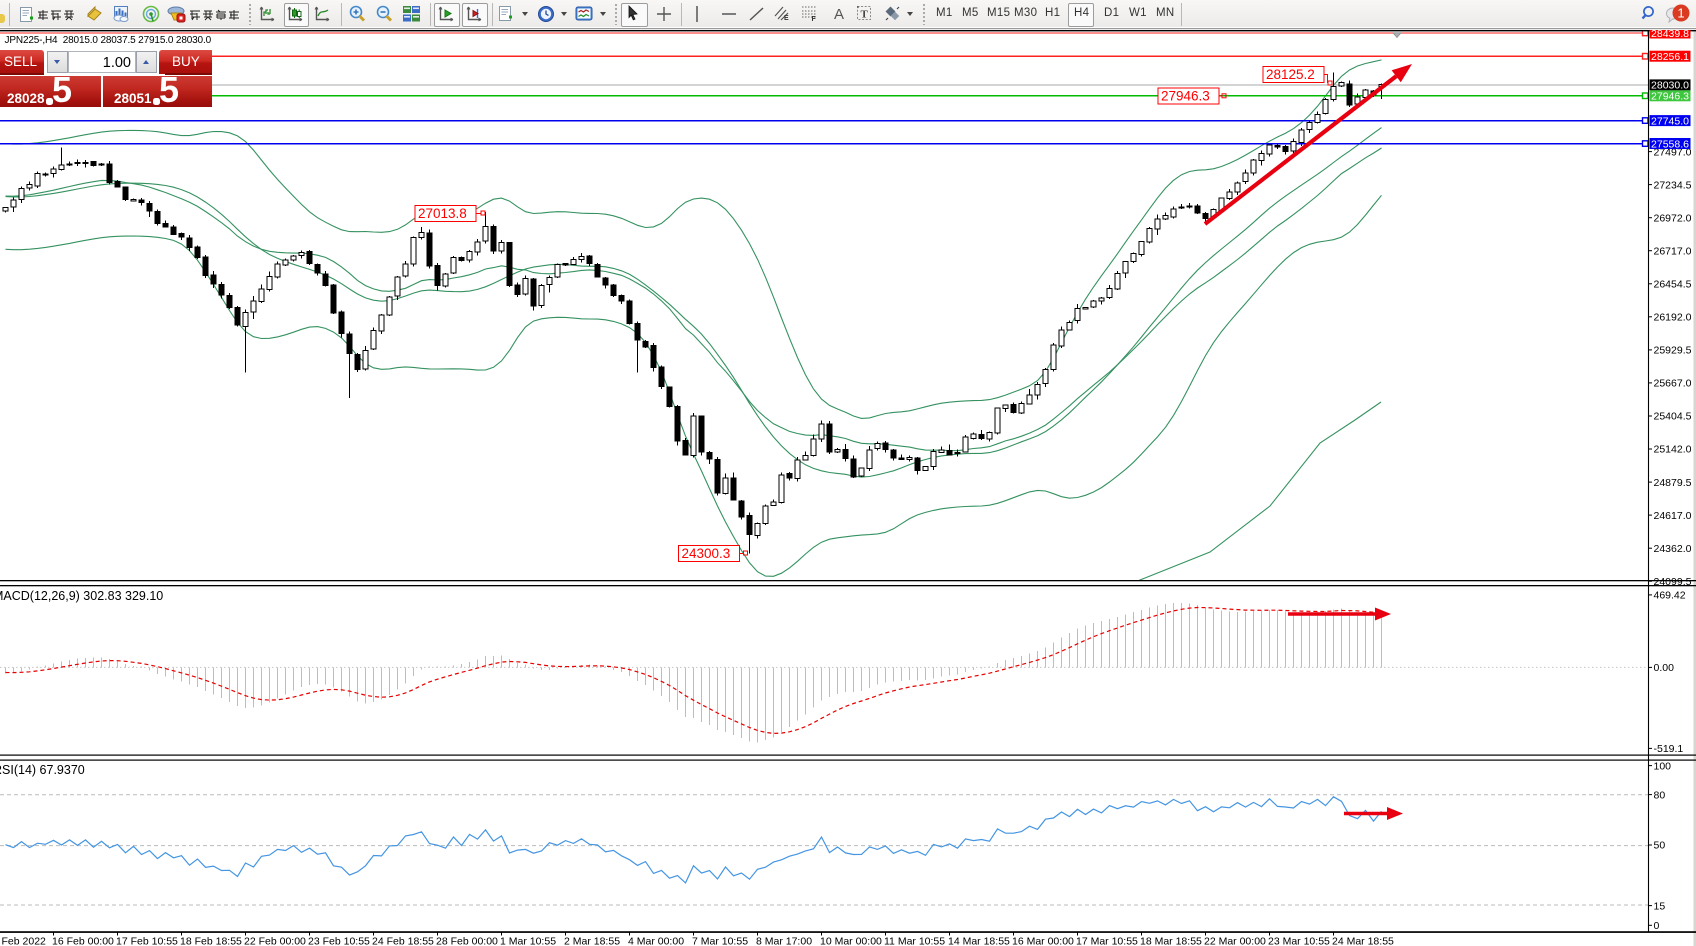 The width and height of the screenshot is (1696, 946). What do you see at coordinates (1660, 906) in the screenshot?
I see `svg-text: 15` at bounding box center [1660, 906].